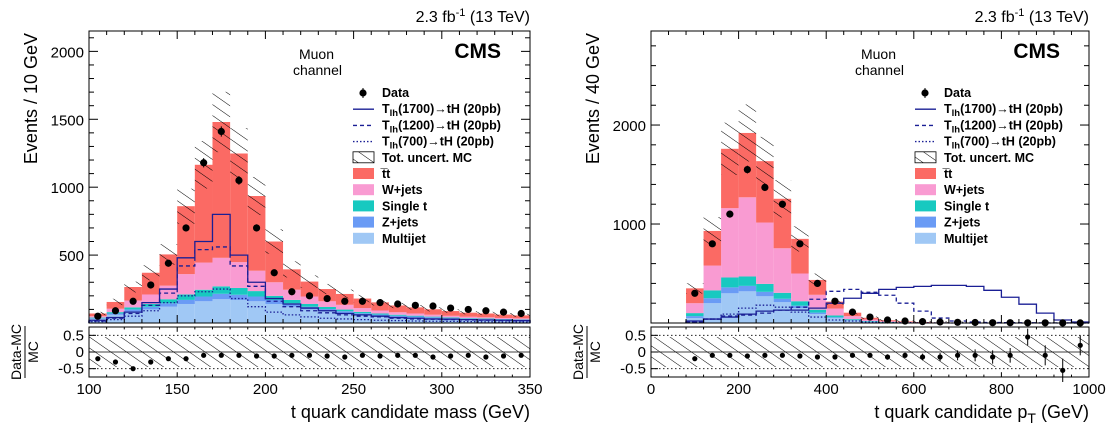 The width and height of the screenshot is (1116, 431). Describe the element at coordinates (1062, 412) in the screenshot. I see `x-axis-title-unit: (GeV)` at that location.